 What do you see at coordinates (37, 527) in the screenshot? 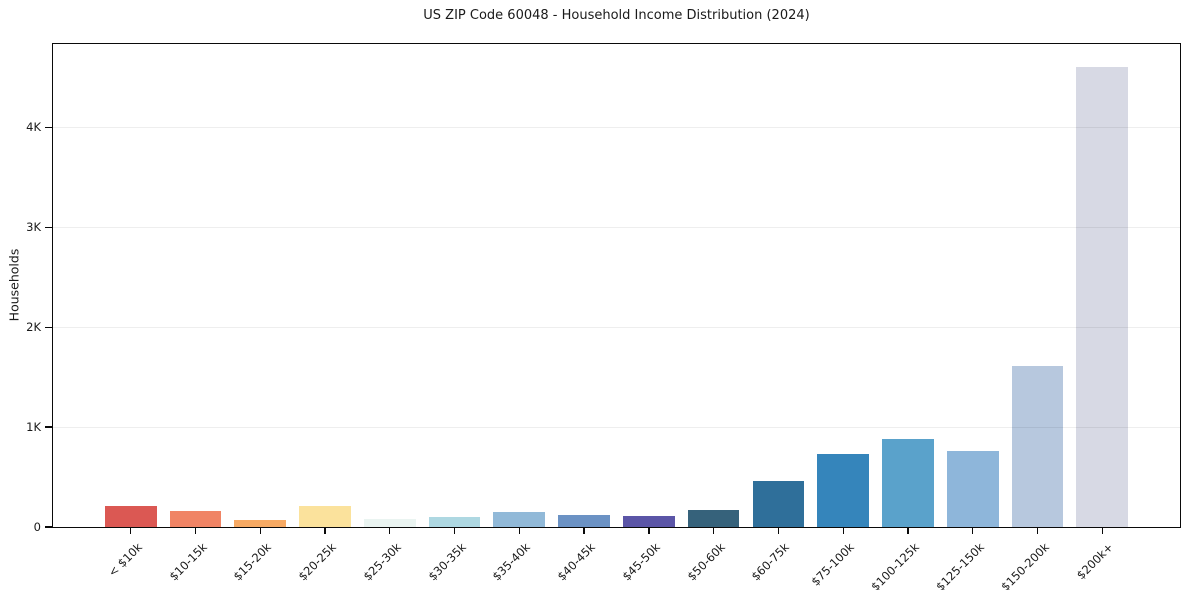
I see `y-tick-label: 0` at bounding box center [37, 527].